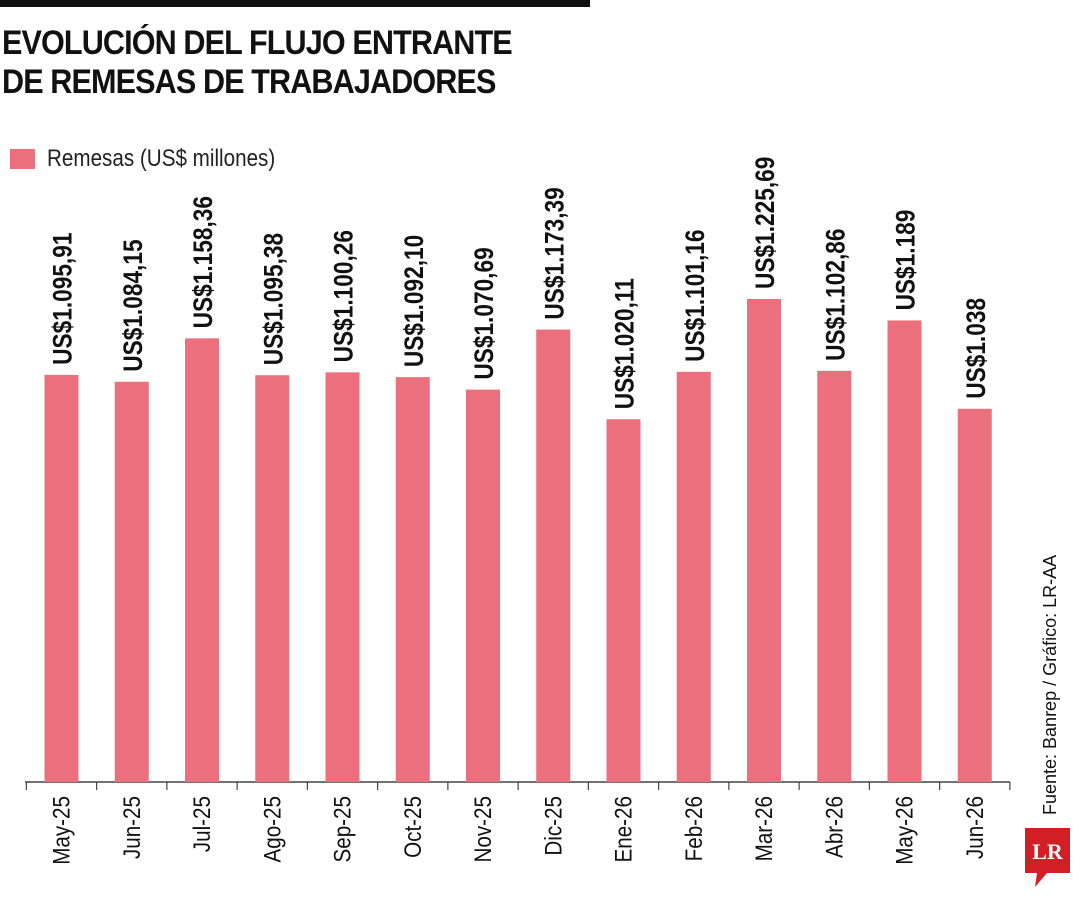 The height and width of the screenshot is (900, 1080). What do you see at coordinates (1050, 684) in the screenshot?
I see `source-note: Fuente: Banrep / Gráfico: LR-AA` at bounding box center [1050, 684].